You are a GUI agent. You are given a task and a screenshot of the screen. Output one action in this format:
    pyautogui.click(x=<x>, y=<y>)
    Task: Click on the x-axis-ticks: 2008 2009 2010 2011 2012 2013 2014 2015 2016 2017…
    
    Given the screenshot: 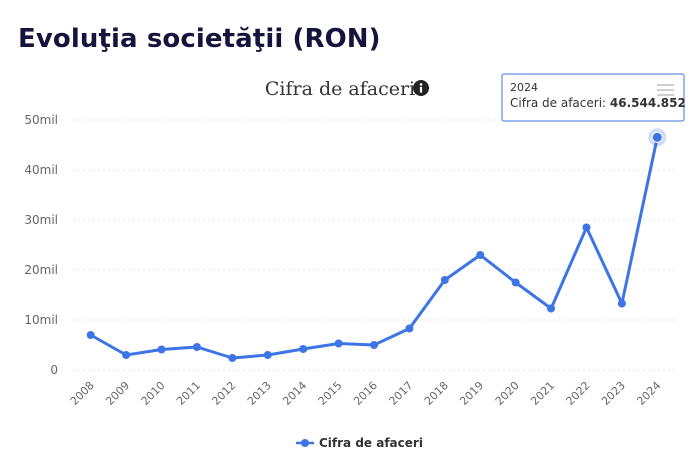 What is the action you would take?
    pyautogui.click(x=366, y=393)
    